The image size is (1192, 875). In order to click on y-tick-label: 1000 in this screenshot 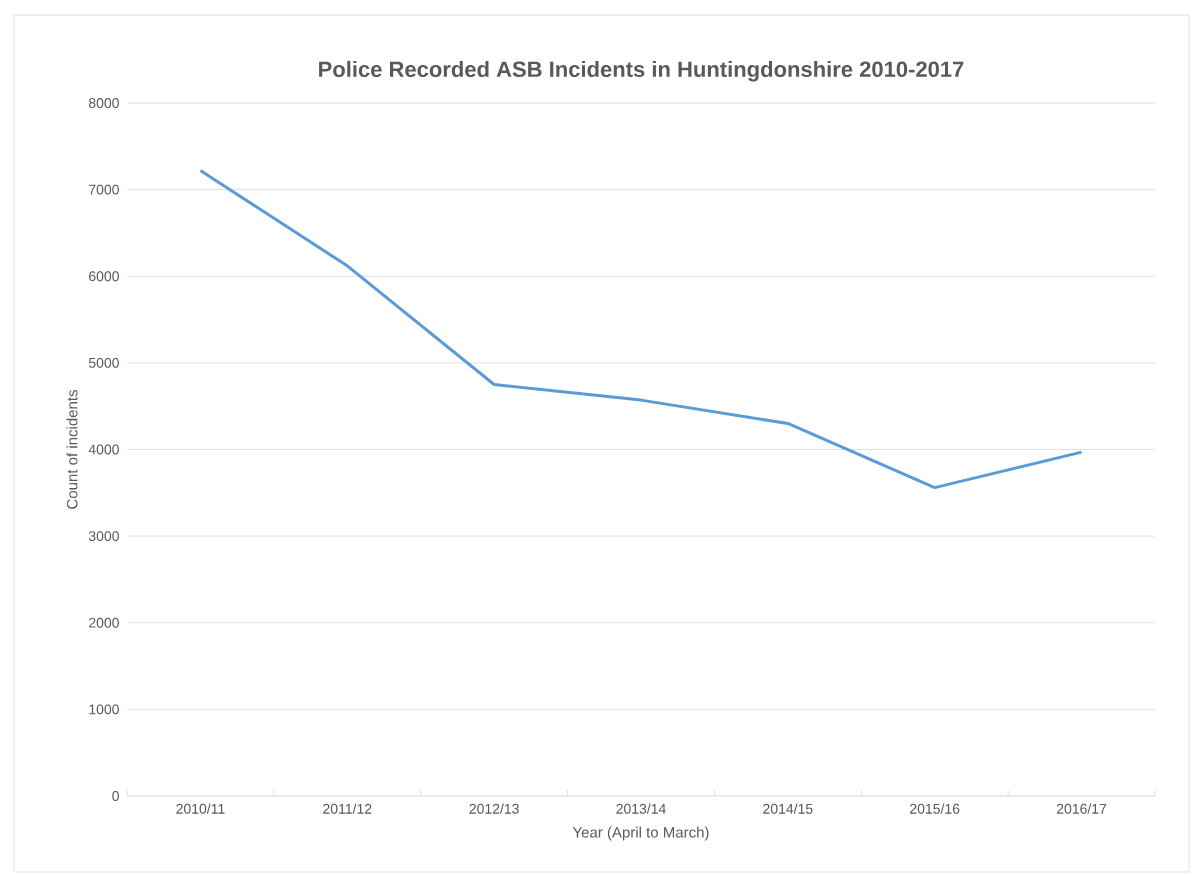, I will do `click(104, 709)`.